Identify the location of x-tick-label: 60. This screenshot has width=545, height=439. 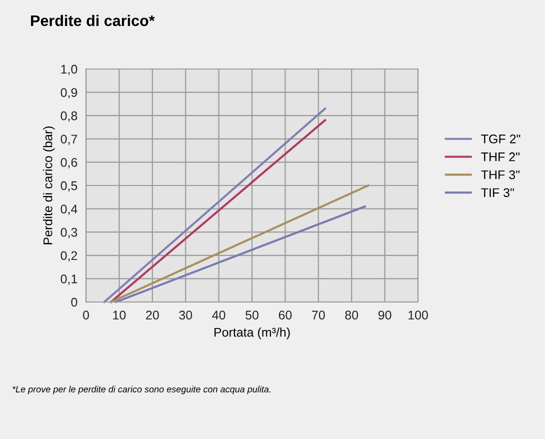
(285, 315).